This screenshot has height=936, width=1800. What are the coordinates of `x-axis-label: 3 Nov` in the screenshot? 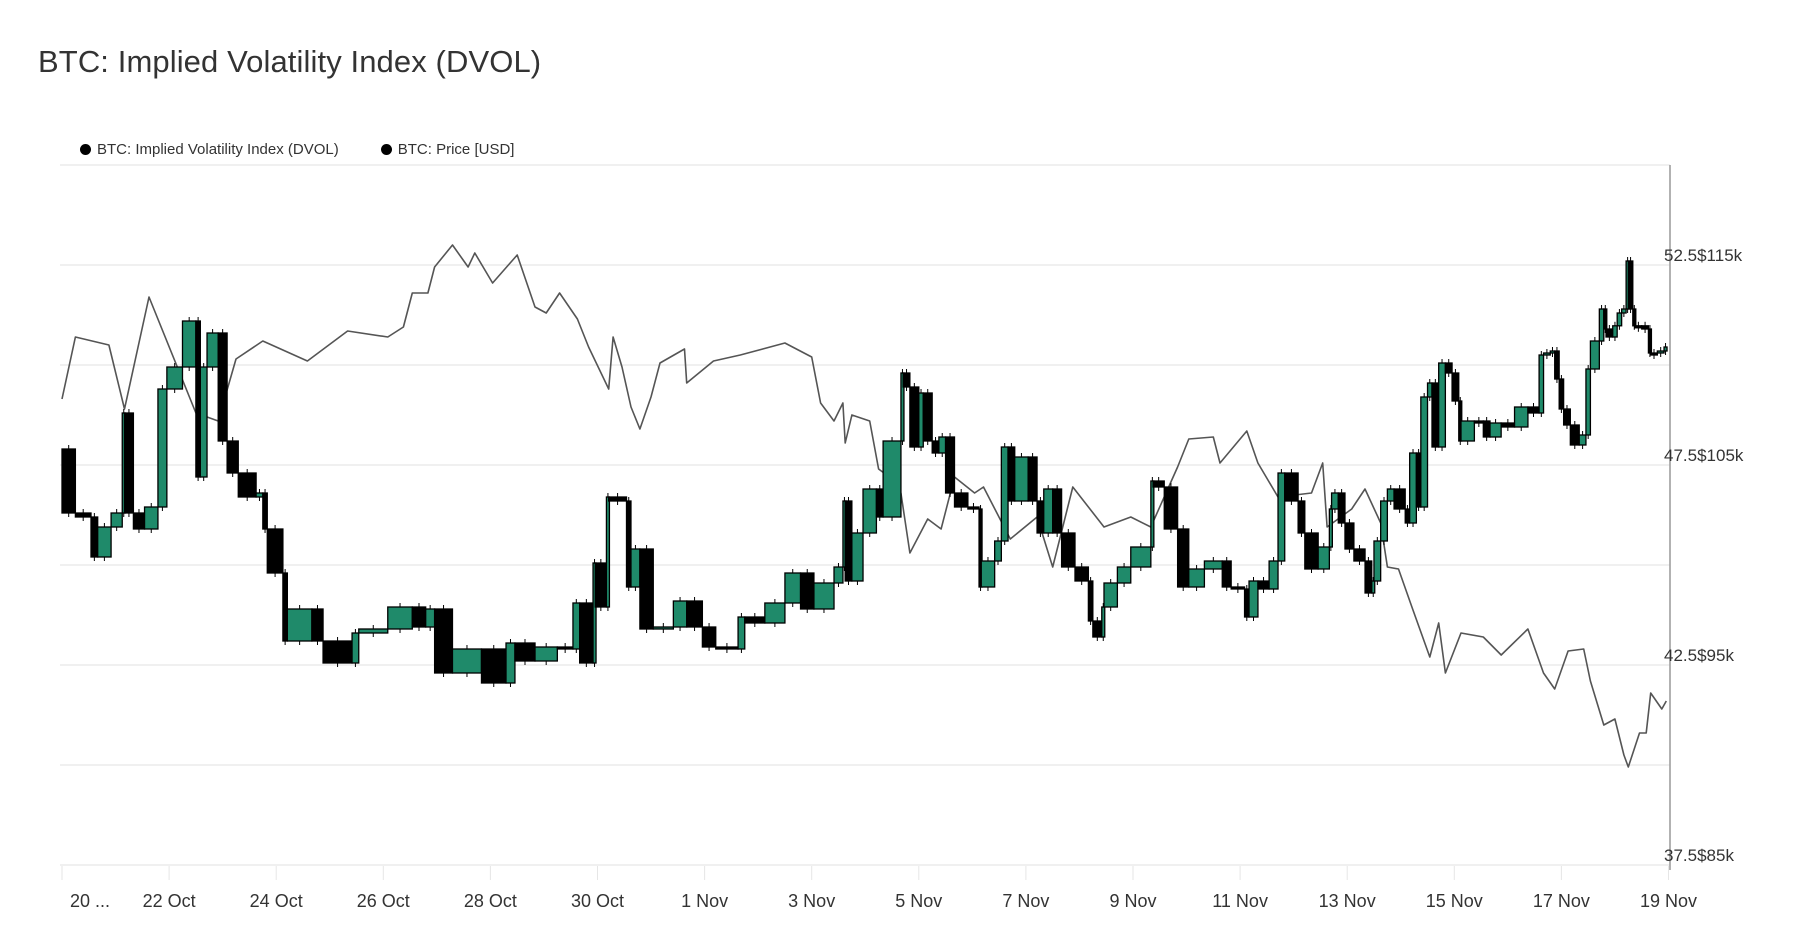 It's located at (812, 901).